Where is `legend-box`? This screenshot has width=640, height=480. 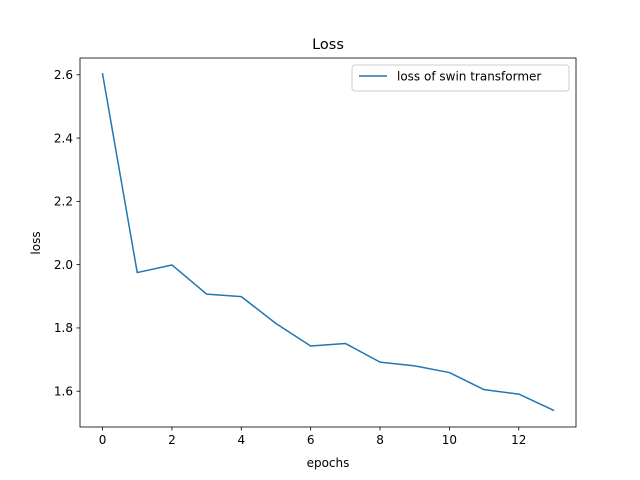
legend-box is located at coordinates (460, 78).